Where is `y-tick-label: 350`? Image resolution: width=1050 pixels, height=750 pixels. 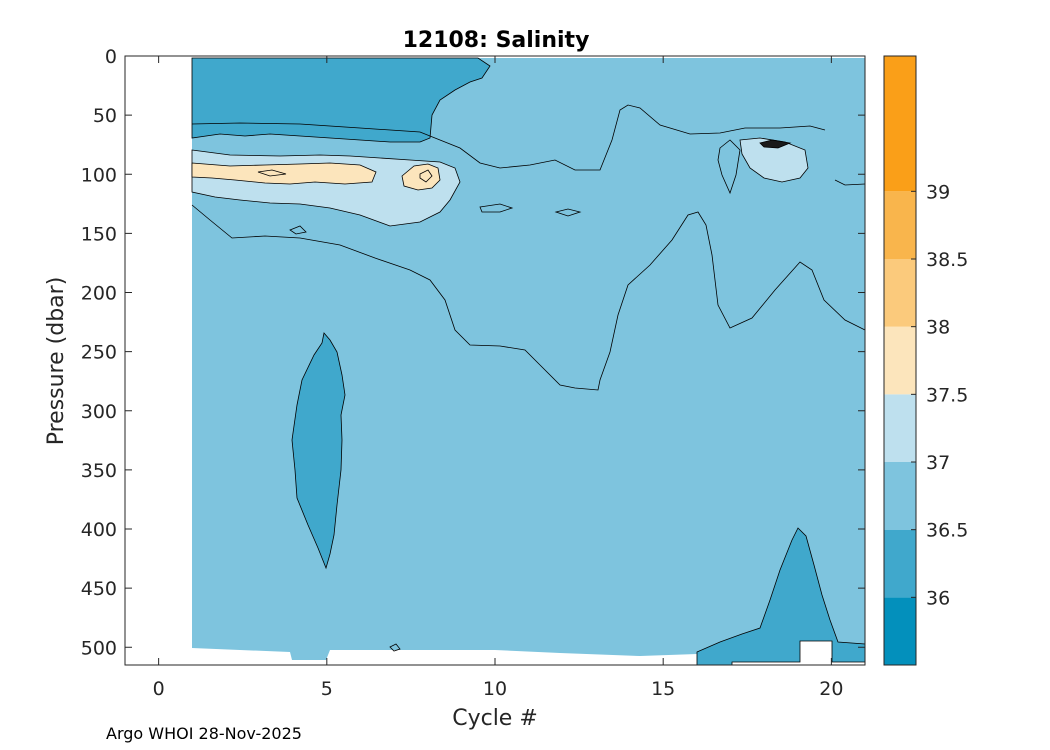
y-tick-label: 350 is located at coordinates (99, 471).